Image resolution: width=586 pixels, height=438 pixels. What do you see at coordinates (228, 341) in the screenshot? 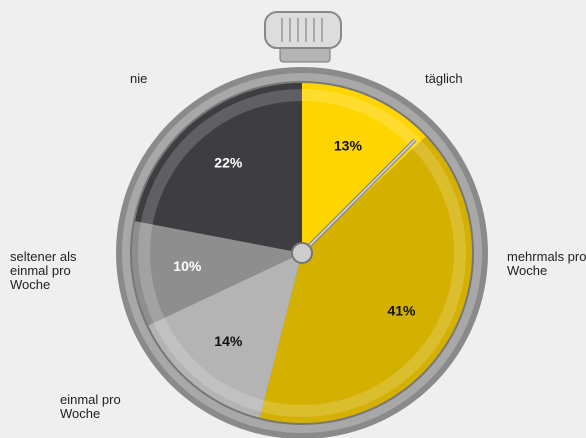
I see `data-label: 14%` at bounding box center [228, 341].